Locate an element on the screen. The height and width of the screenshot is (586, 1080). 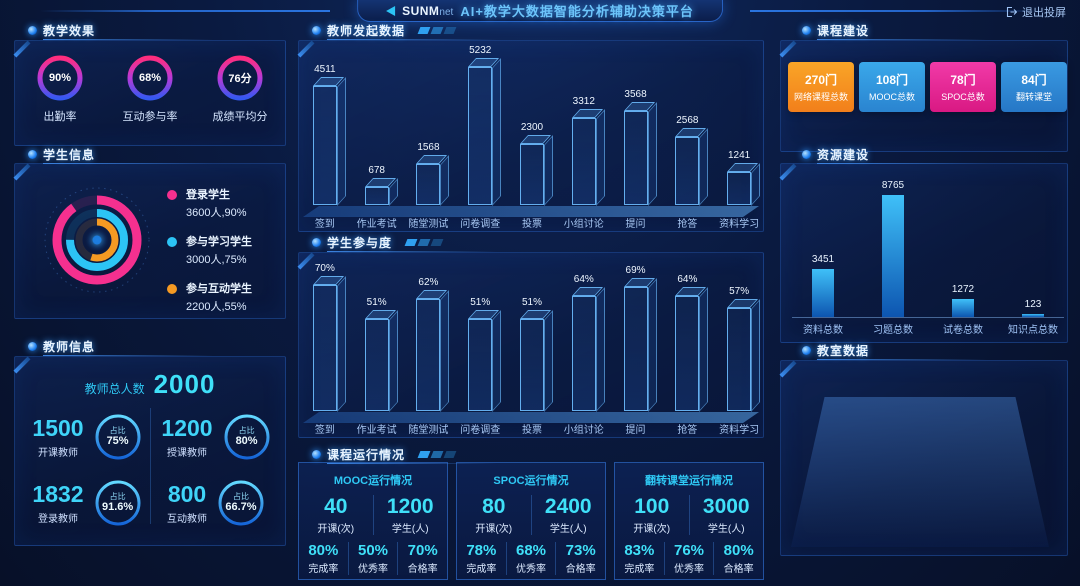
resource-bar-试卷总数: 1272 is located at coordinates (963, 300).